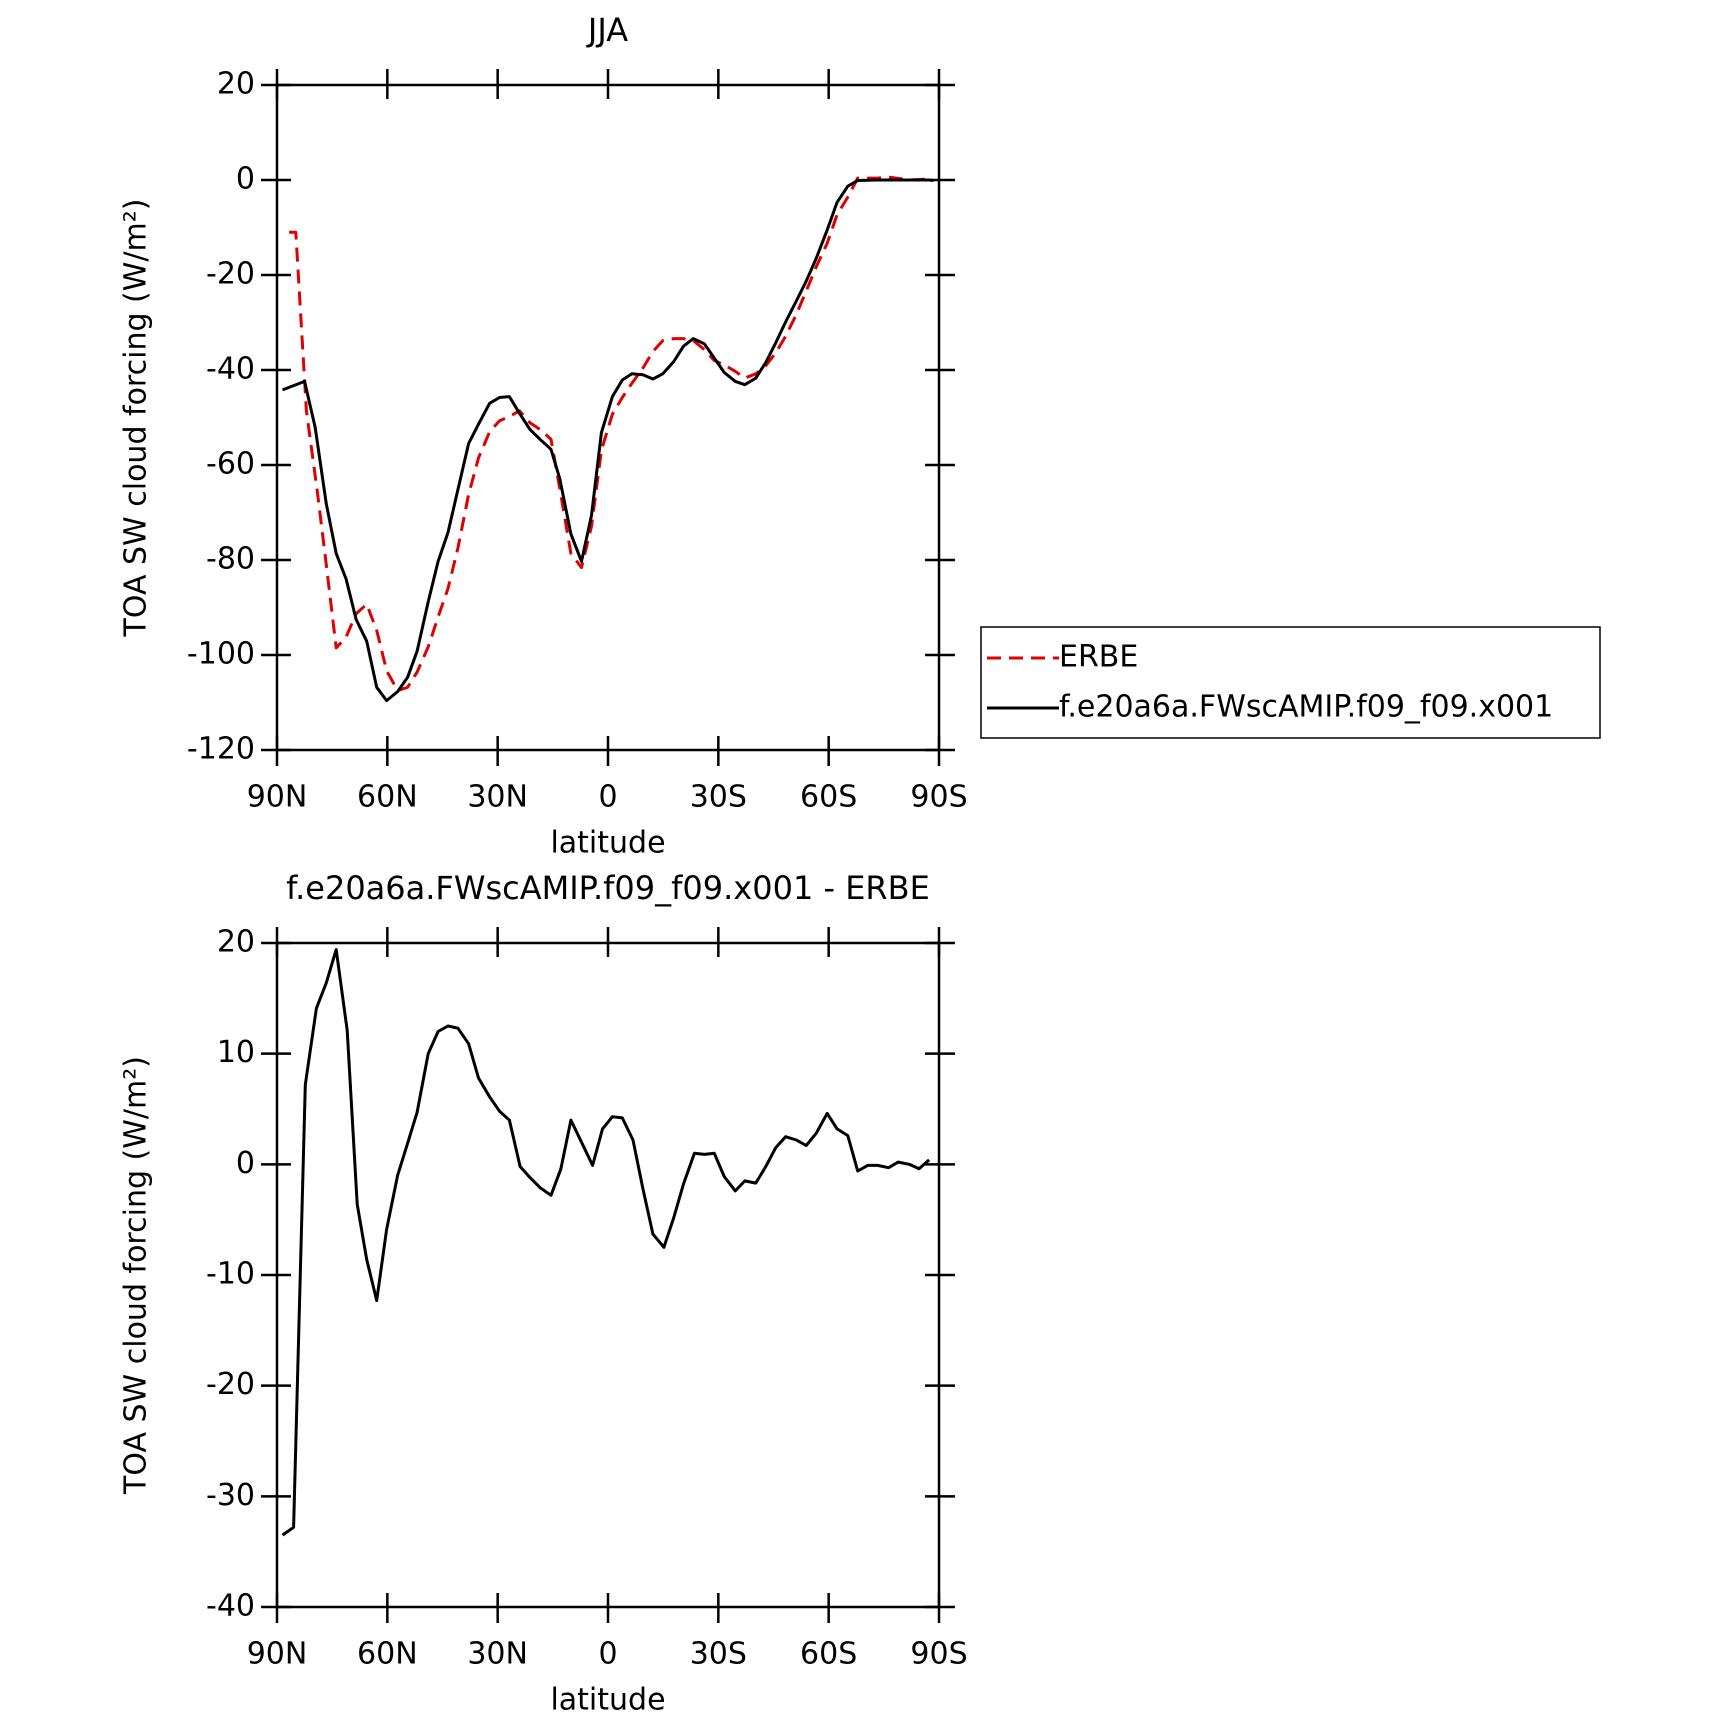 The width and height of the screenshot is (1710, 1723). What do you see at coordinates (608, 888) in the screenshot?
I see `chart-title: f.e20a6a.FWscAMIP.f09_f09.x001 - ERBE` at bounding box center [608, 888].